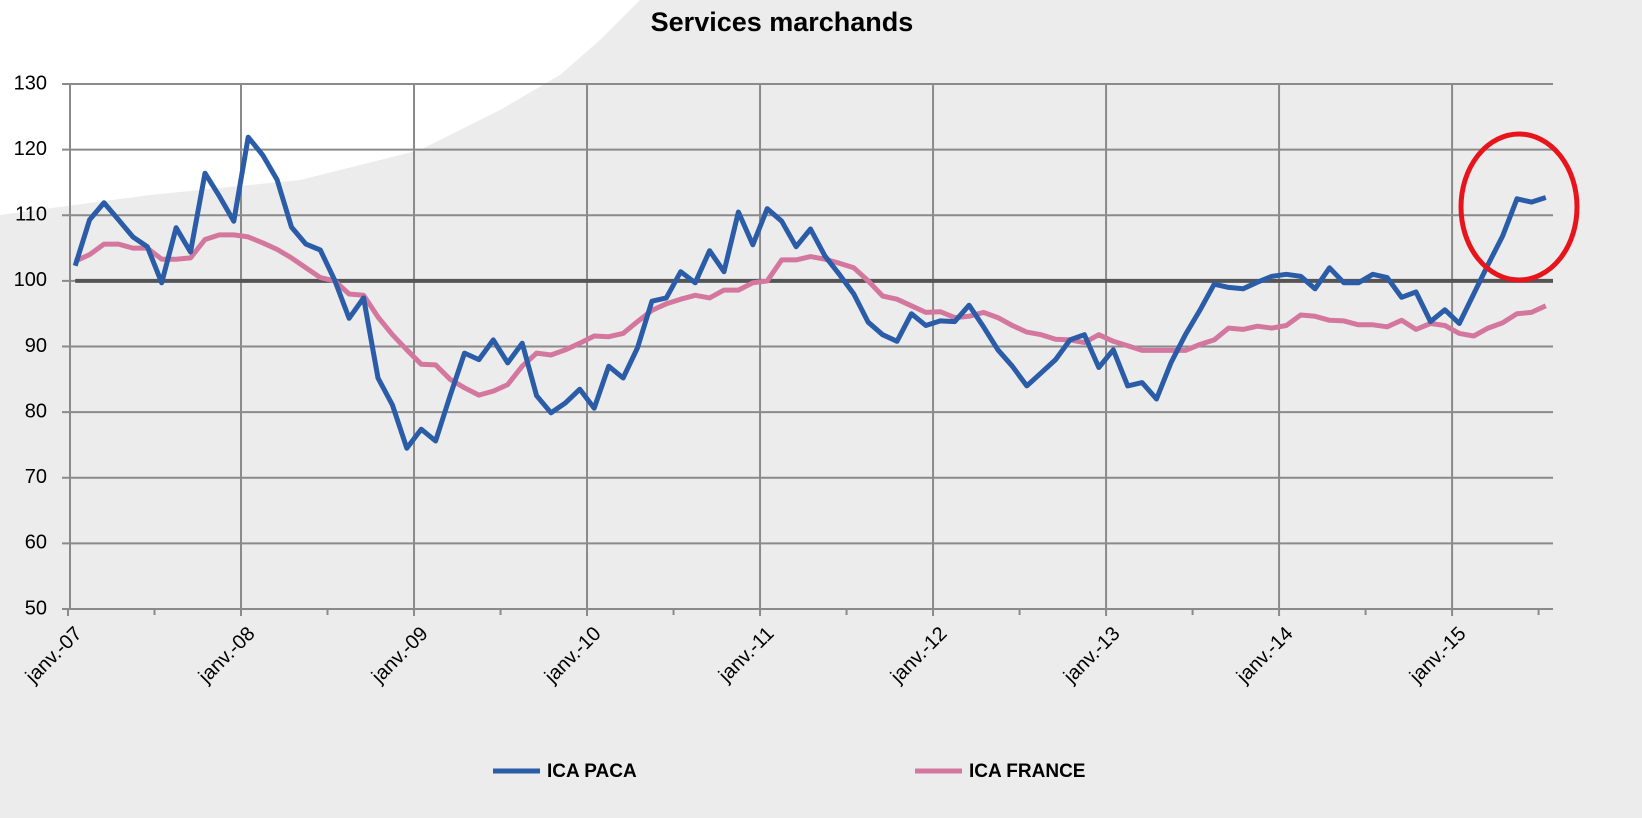 The image size is (1642, 818). What do you see at coordinates (919, 656) in the screenshot?
I see `x-tick-label: janv.-12` at bounding box center [919, 656].